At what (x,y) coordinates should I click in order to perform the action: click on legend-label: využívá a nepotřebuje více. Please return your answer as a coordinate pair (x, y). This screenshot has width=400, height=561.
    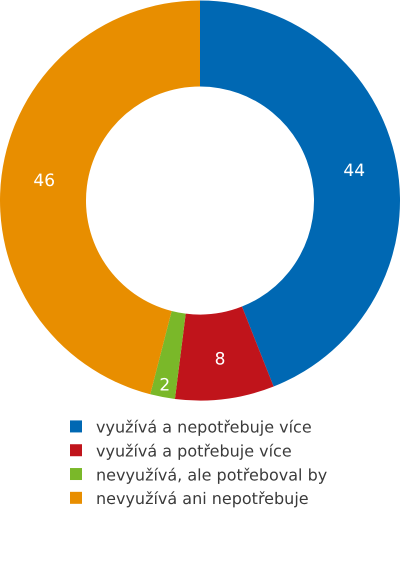
    Looking at the image, I should click on (204, 427).